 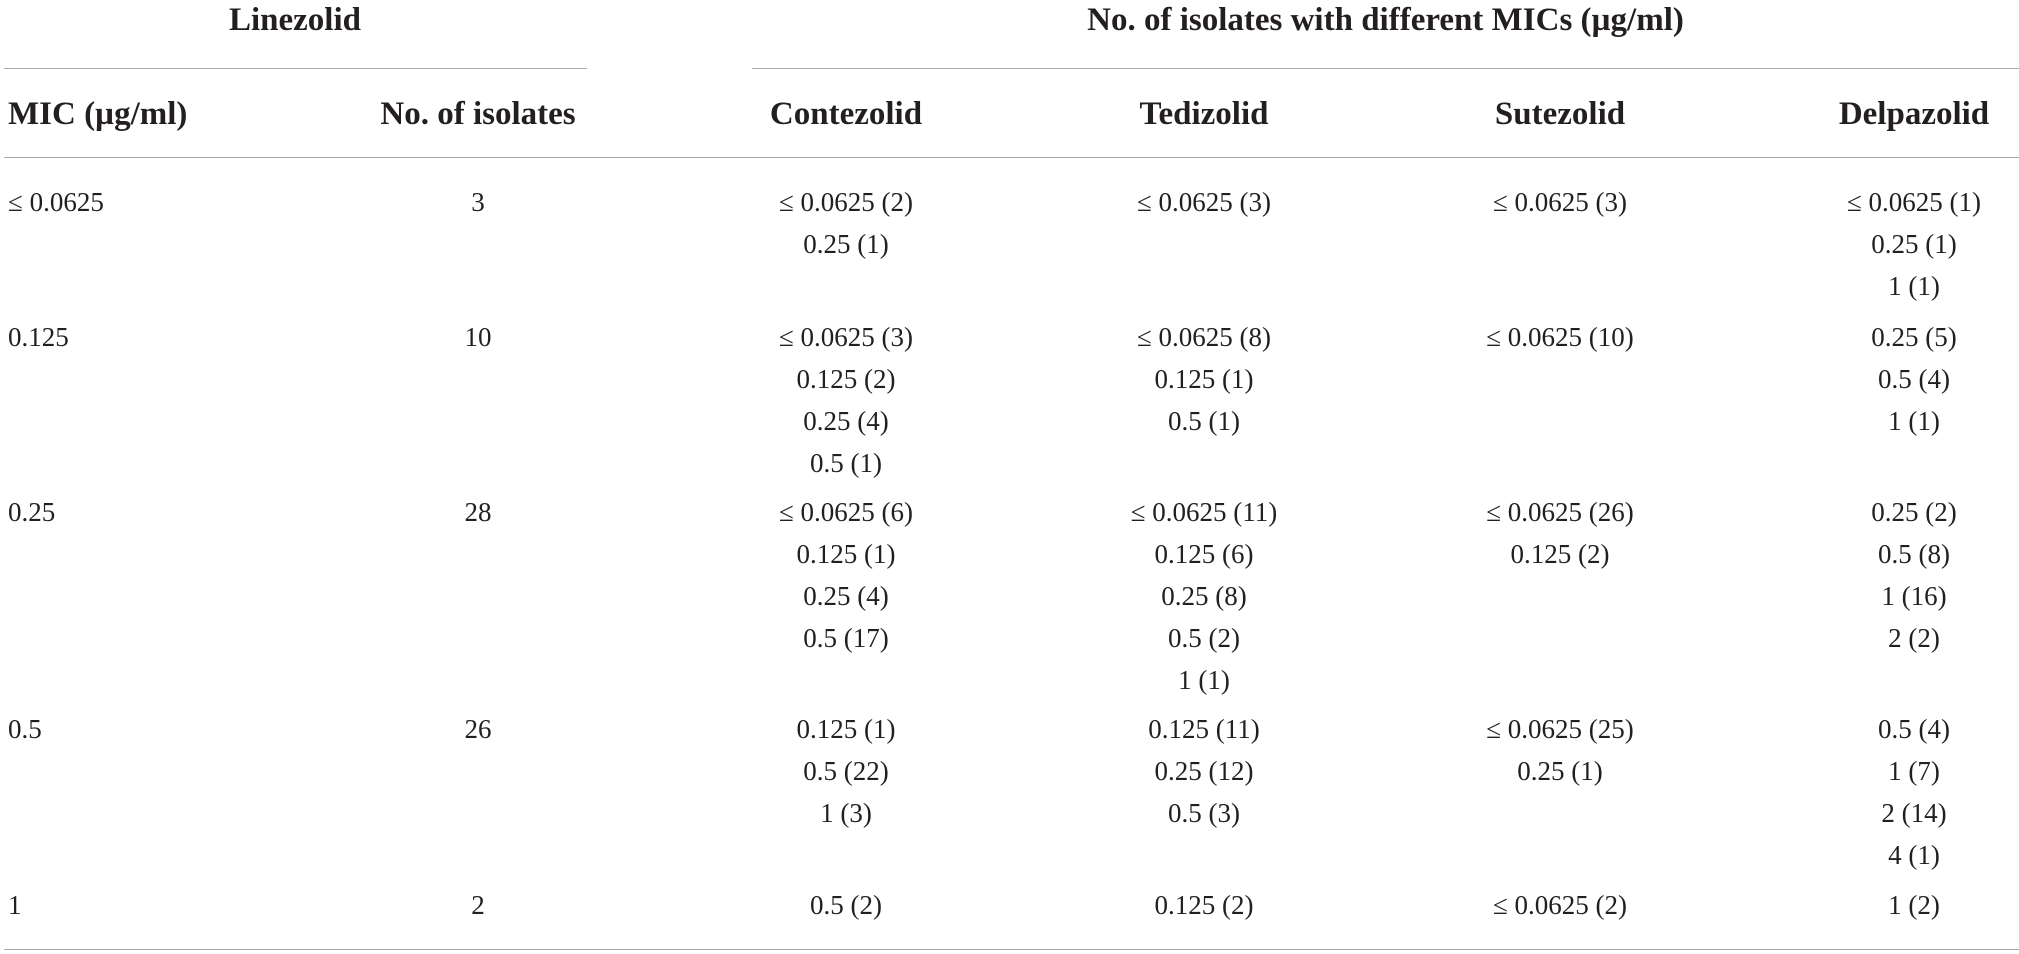 What do you see at coordinates (38, 337) in the screenshot?
I see `cell-mic: 0.125` at bounding box center [38, 337].